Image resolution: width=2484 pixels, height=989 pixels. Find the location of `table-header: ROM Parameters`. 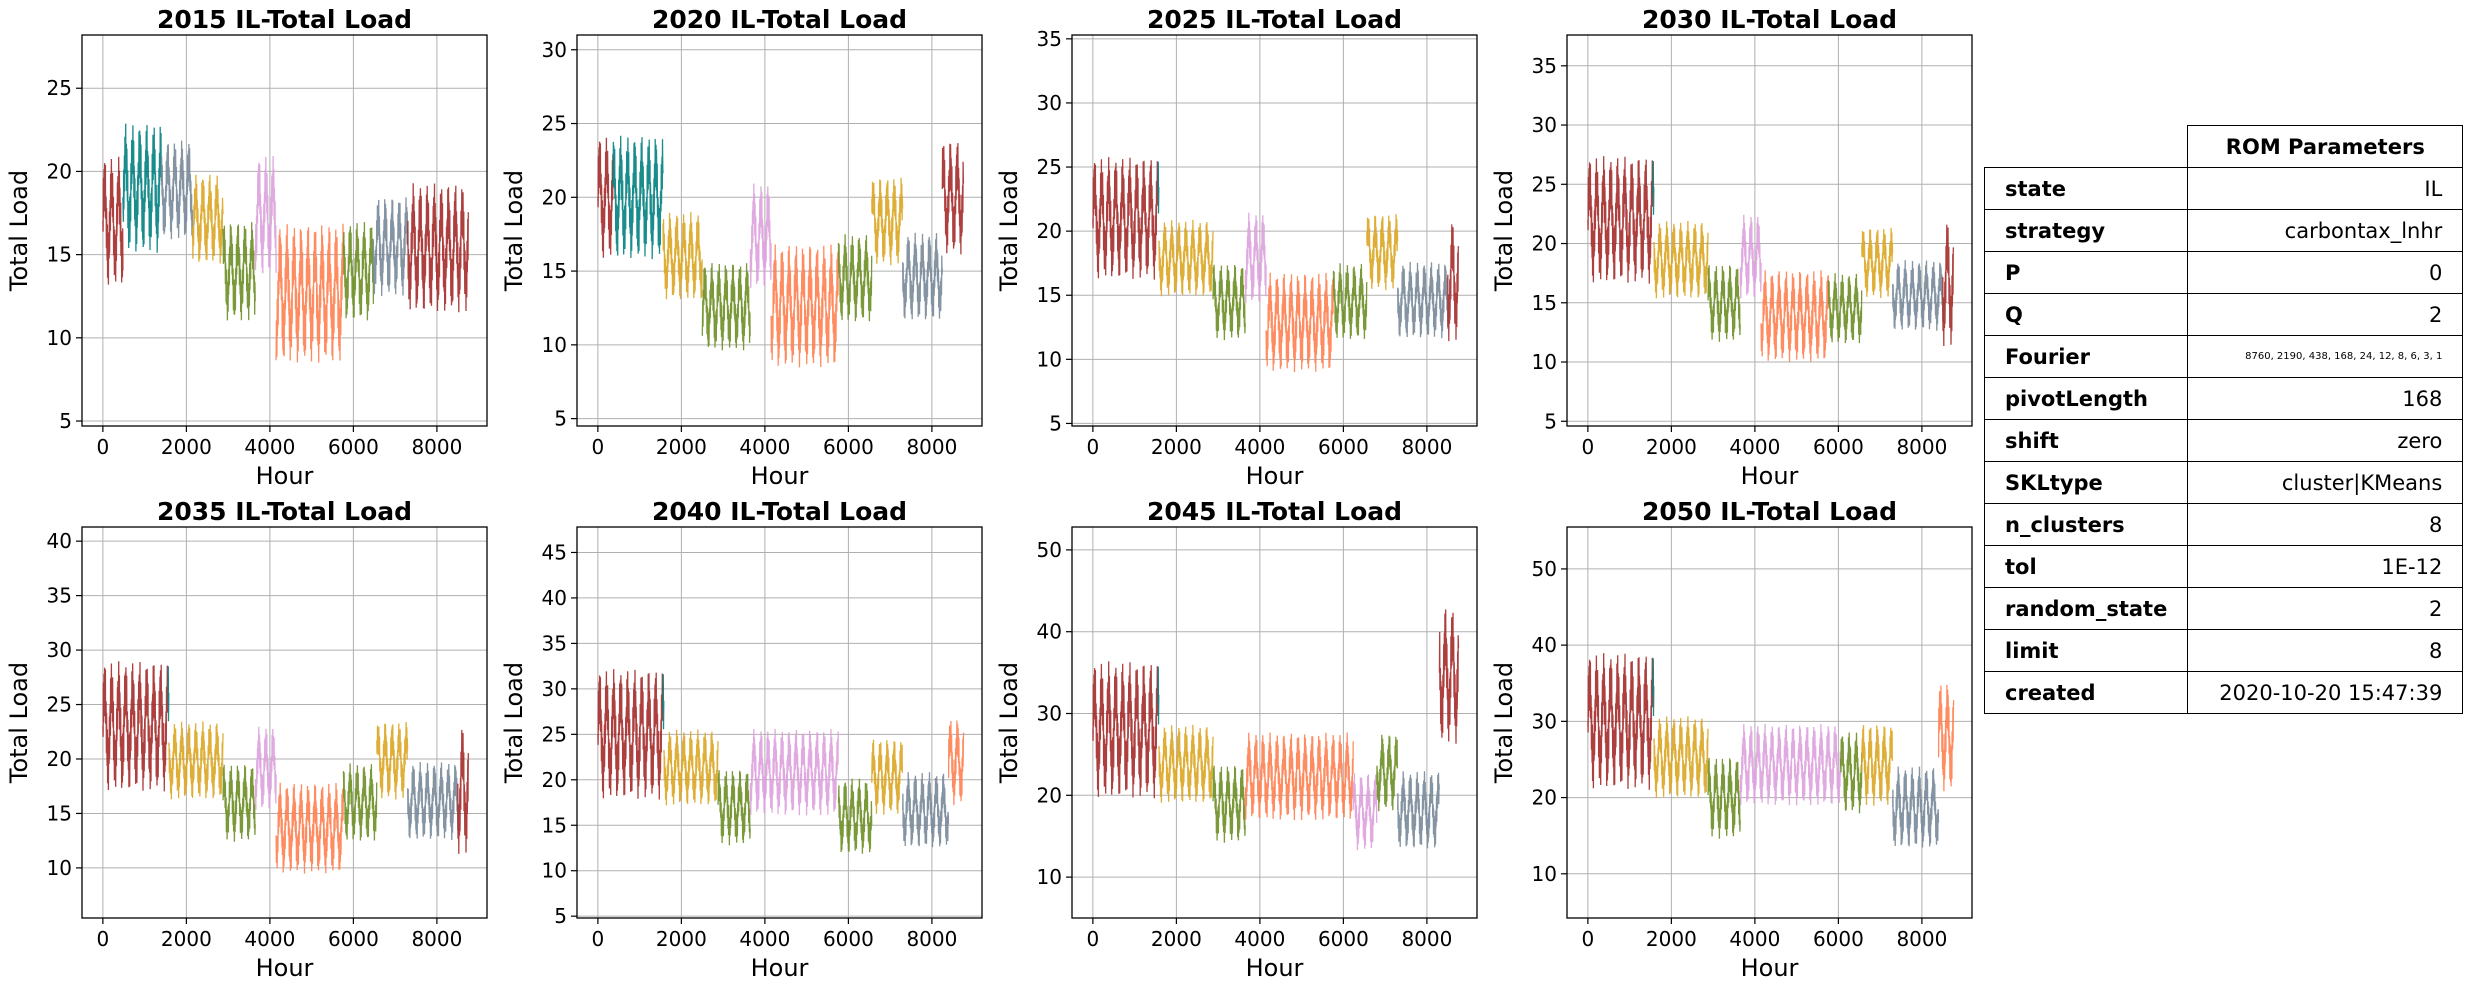

table-header: ROM Parameters is located at coordinates (2325, 146).